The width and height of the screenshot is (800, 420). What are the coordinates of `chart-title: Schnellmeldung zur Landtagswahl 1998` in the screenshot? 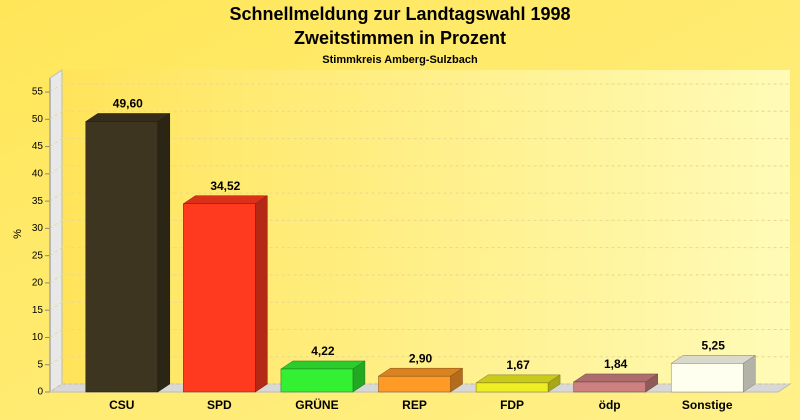 It's located at (399, 14).